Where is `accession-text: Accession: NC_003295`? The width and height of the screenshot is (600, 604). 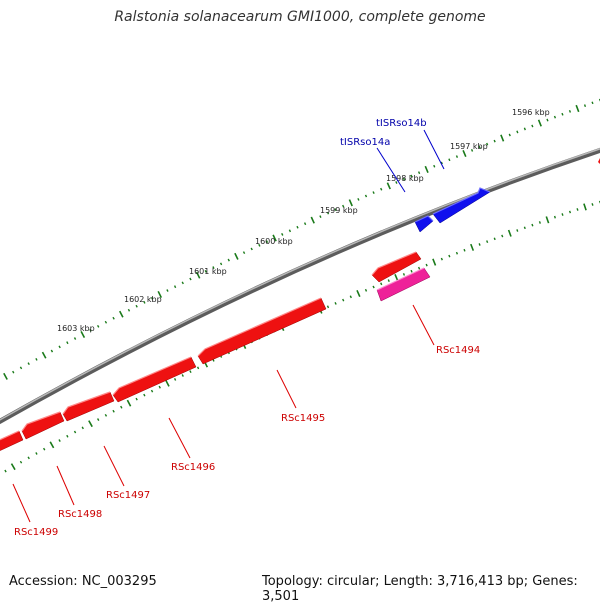
accession-text: Accession: NC_003295 is located at coordinates (83, 581).